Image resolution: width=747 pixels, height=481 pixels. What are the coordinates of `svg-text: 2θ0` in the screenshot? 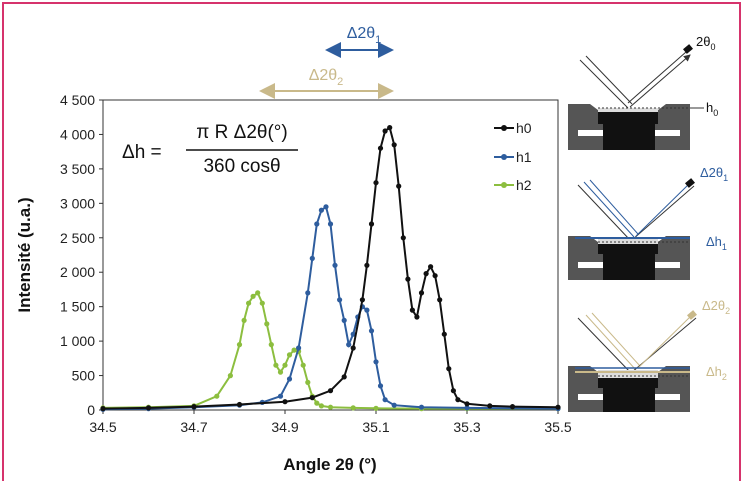 It's located at (705, 43).